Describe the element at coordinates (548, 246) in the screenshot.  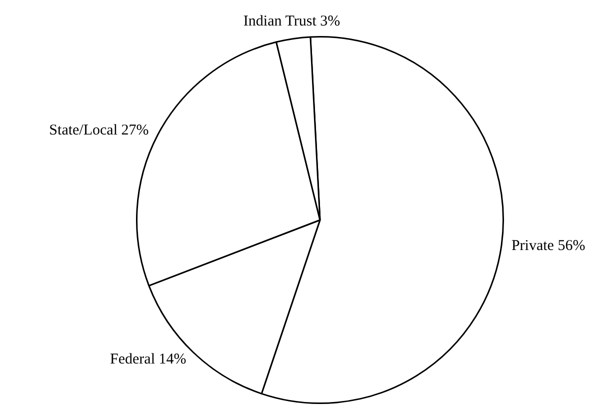
I see `slice-label: Private 56%` at that location.